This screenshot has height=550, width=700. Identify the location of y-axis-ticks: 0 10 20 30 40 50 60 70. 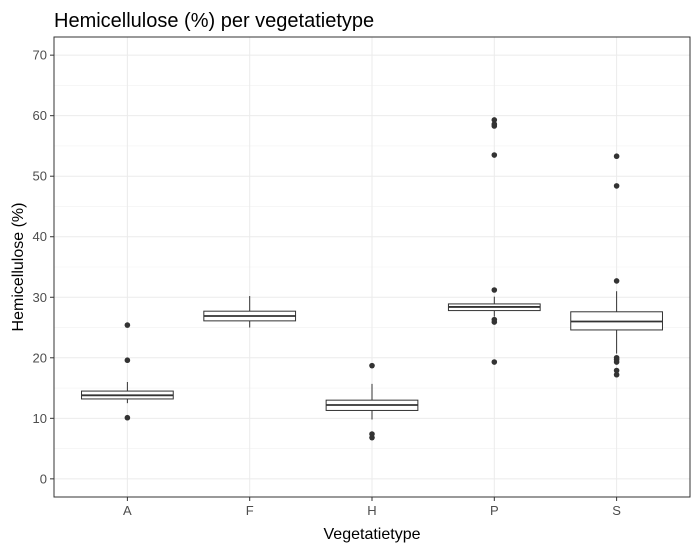
(43, 267).